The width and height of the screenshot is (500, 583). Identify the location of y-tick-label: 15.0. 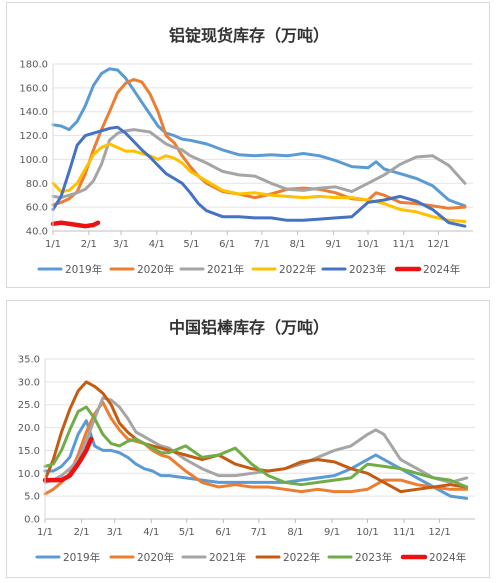
(29, 451).